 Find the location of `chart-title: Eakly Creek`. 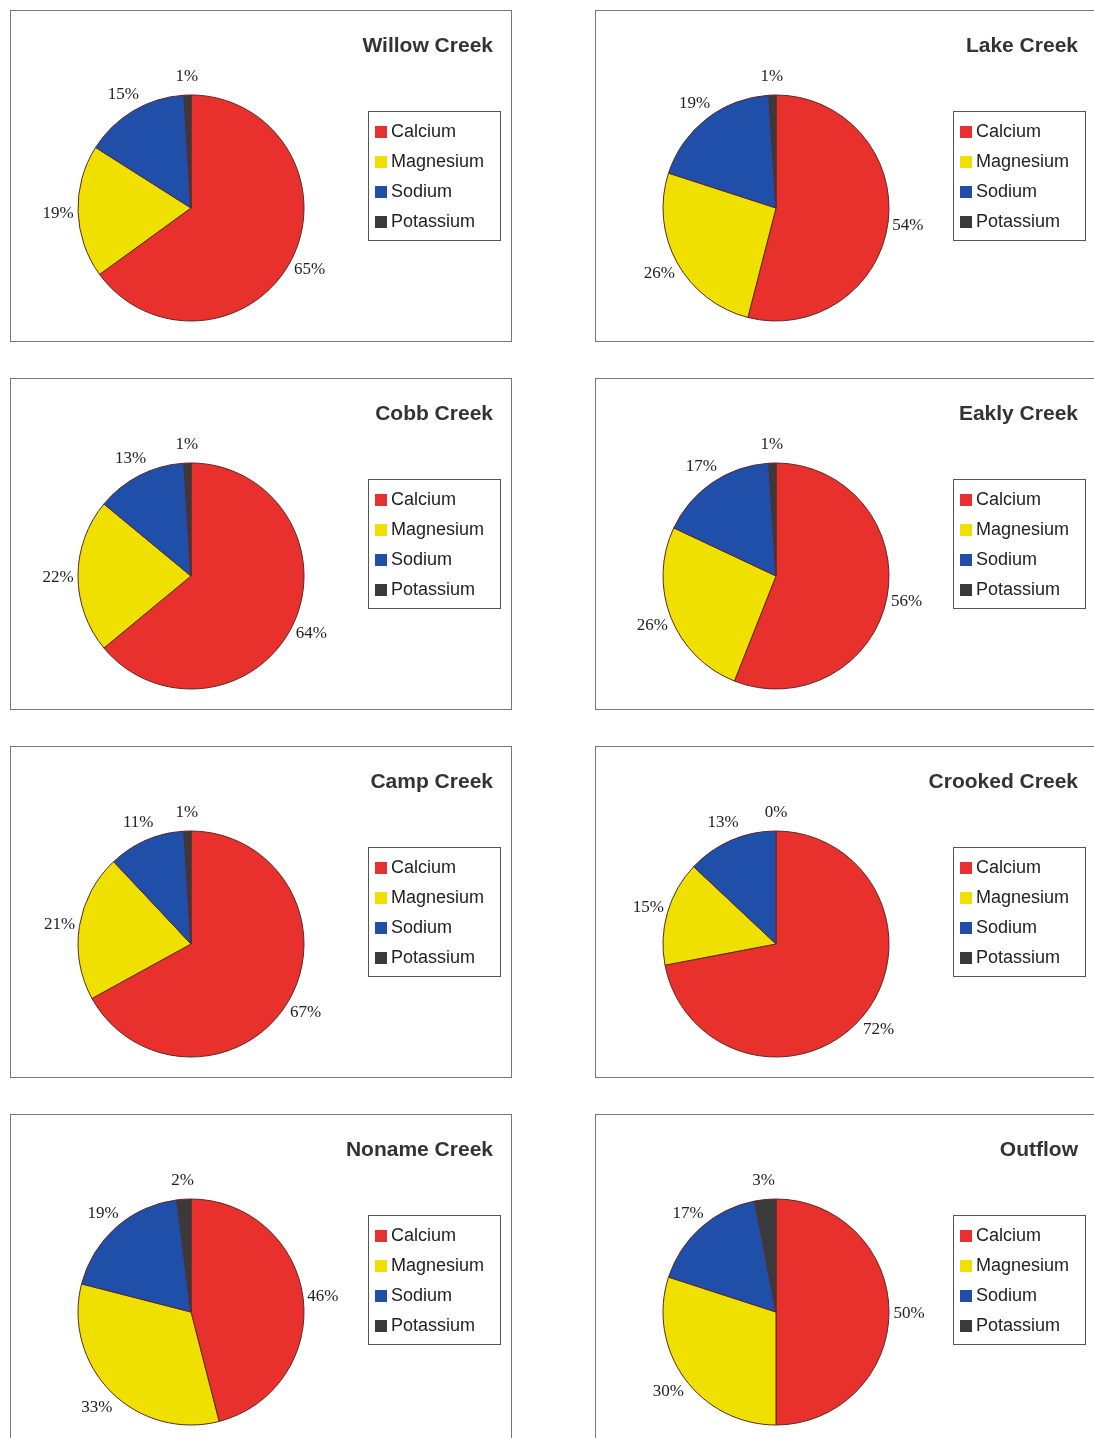

chart-title: Eakly Creek is located at coordinates (1018, 413).